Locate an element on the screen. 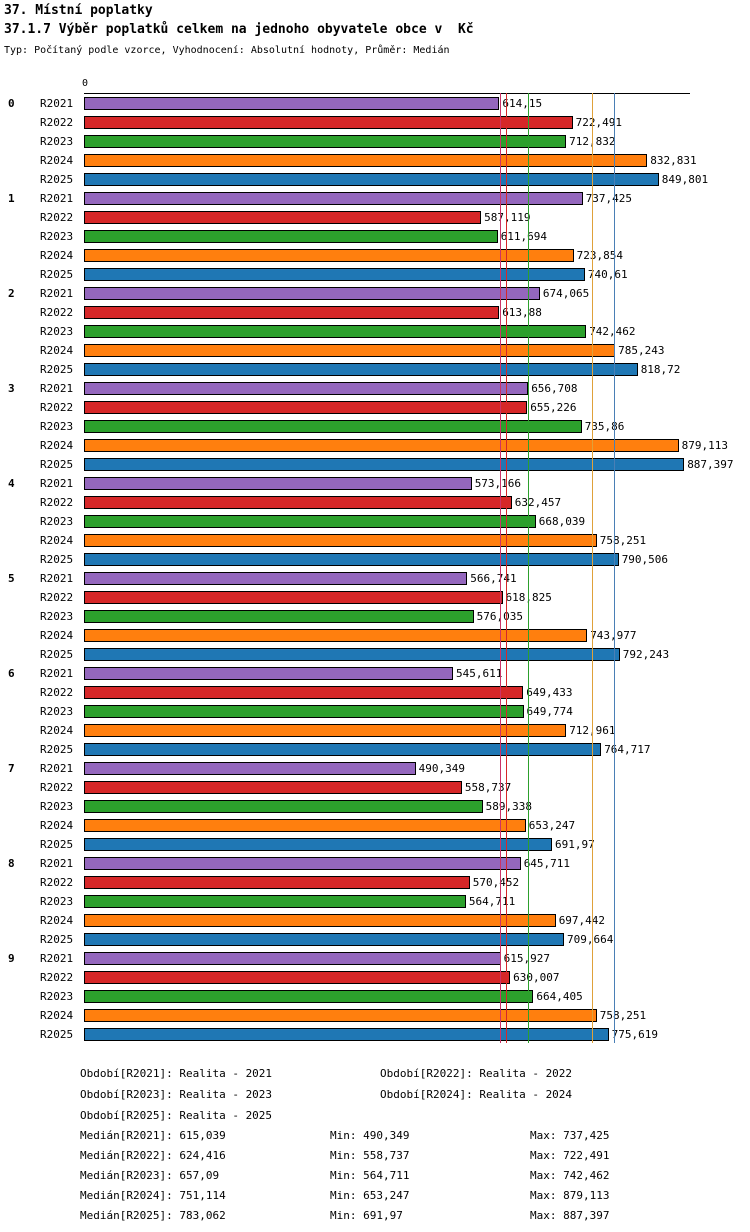 This screenshot has width=750, height=1232. bar-row: R2022 722,491 is located at coordinates (375, 122).